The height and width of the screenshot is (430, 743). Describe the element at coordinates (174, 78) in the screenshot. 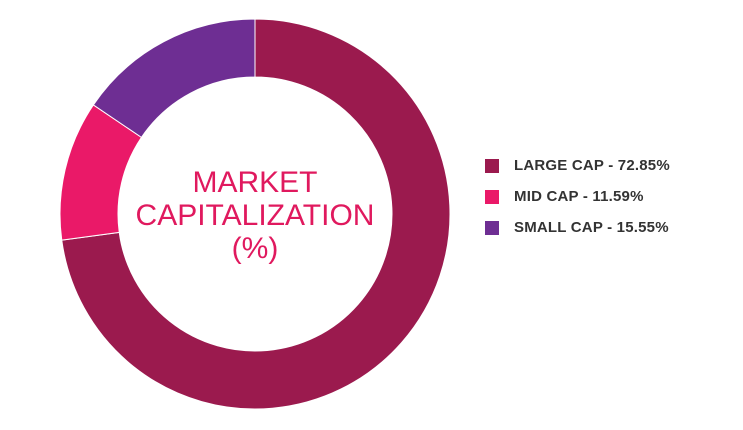

I see `donut-slice-small-cap` at that location.